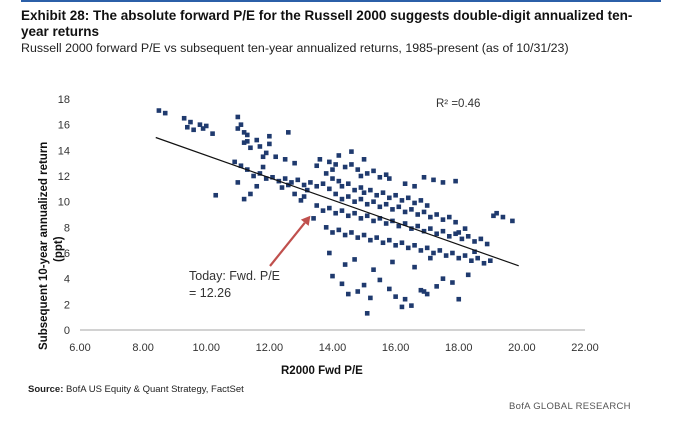 The image size is (673, 435). I want to click on y-tick-label: 12, so click(64, 177).